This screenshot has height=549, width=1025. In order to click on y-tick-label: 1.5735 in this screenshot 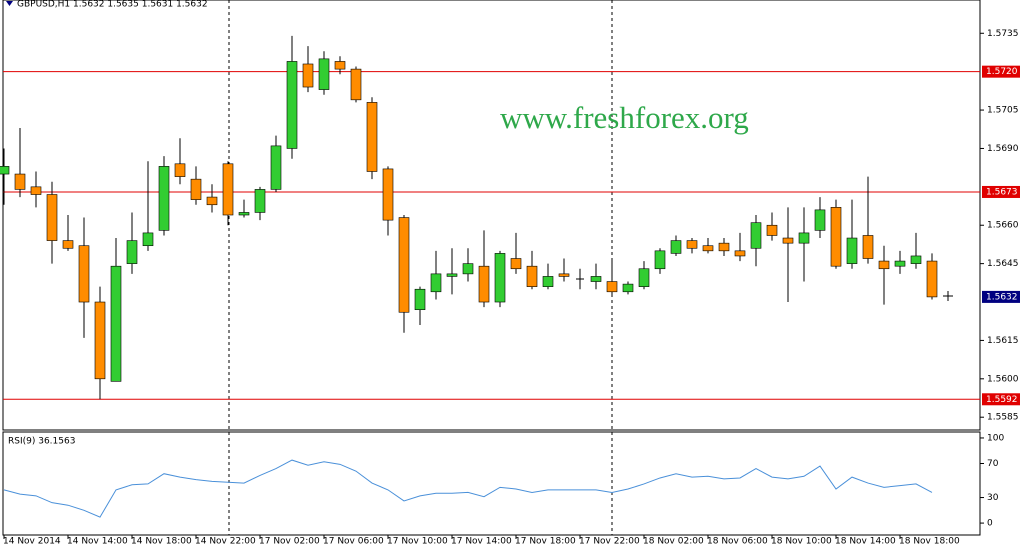, I will do `click(1003, 34)`.